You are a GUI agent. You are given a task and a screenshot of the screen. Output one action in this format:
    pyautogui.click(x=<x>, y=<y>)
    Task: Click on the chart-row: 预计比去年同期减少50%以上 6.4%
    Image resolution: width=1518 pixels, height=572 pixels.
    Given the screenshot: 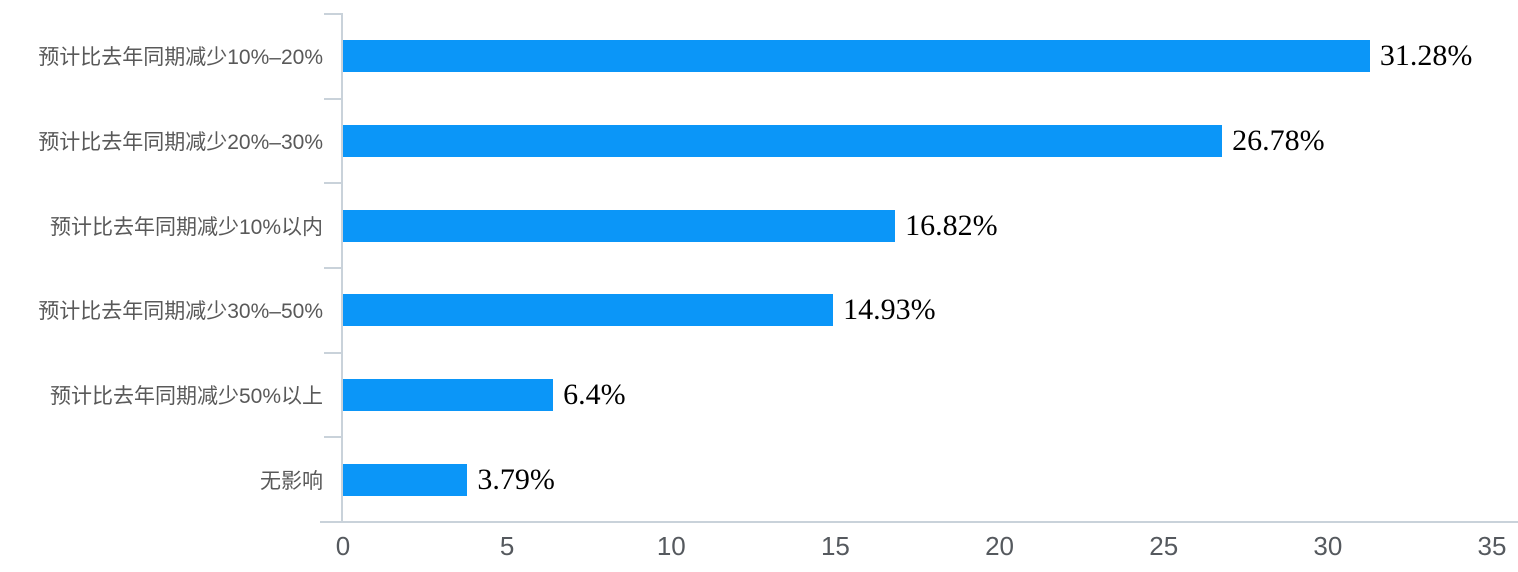 What is the action you would take?
    pyautogui.click(x=746, y=394)
    